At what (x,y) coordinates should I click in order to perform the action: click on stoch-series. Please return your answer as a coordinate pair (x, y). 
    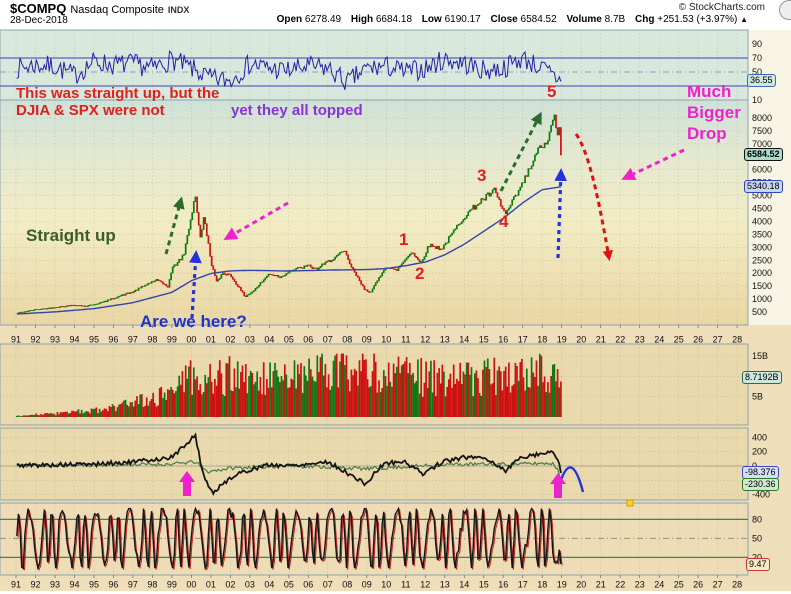
    Looking at the image, I should click on (289, 538).